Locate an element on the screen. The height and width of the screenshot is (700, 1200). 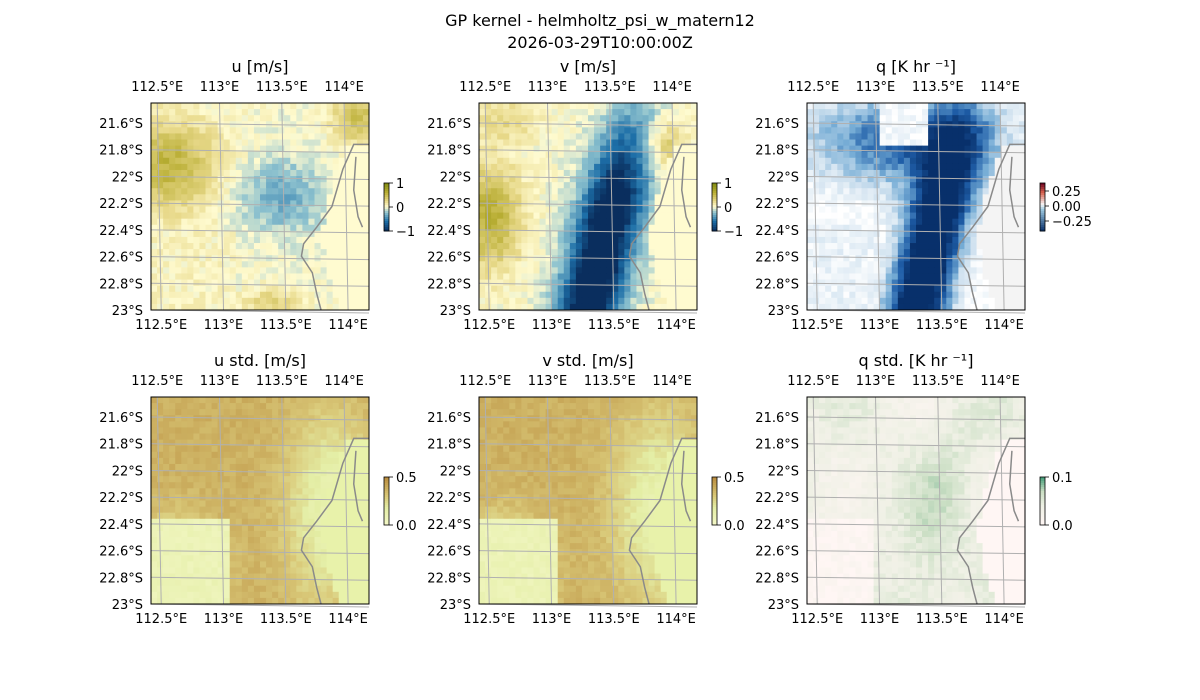
x-tick-label-top: 113°E is located at coordinates (876, 87).